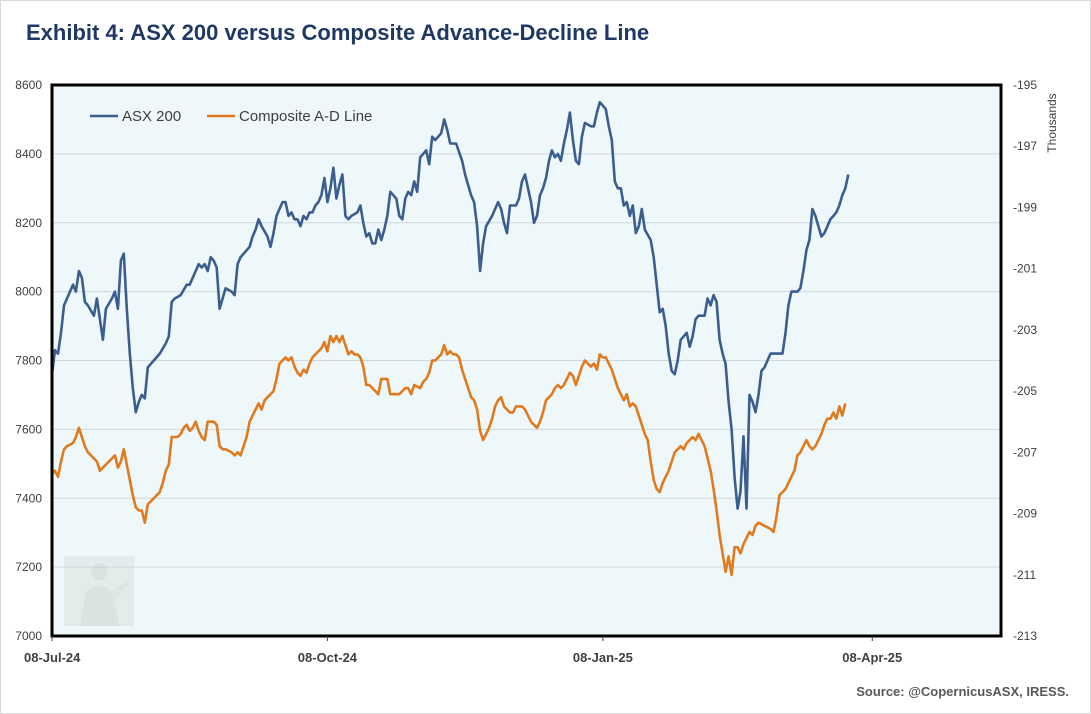 The image size is (1091, 714). I want to click on left-tick-label: 7200, so click(28, 567).